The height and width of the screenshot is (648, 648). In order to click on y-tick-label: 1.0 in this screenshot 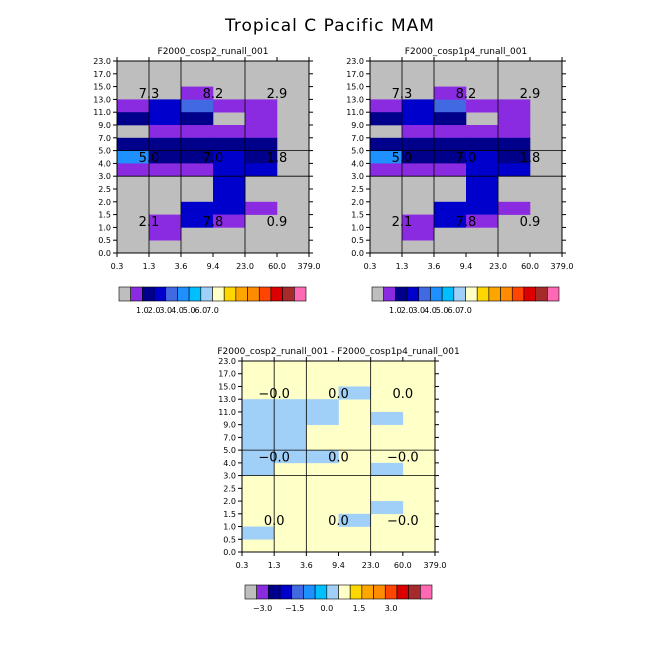, I will do `click(357, 227)`.